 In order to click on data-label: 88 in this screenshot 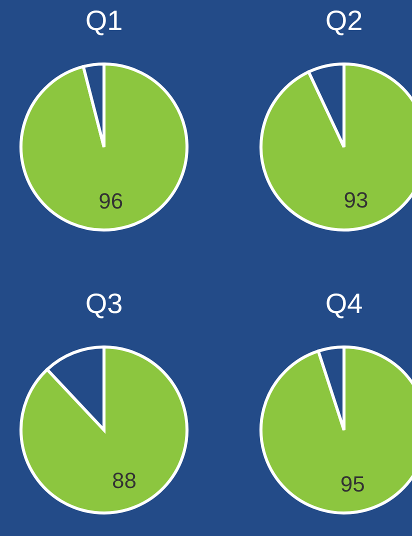, I will do `click(124, 481)`.